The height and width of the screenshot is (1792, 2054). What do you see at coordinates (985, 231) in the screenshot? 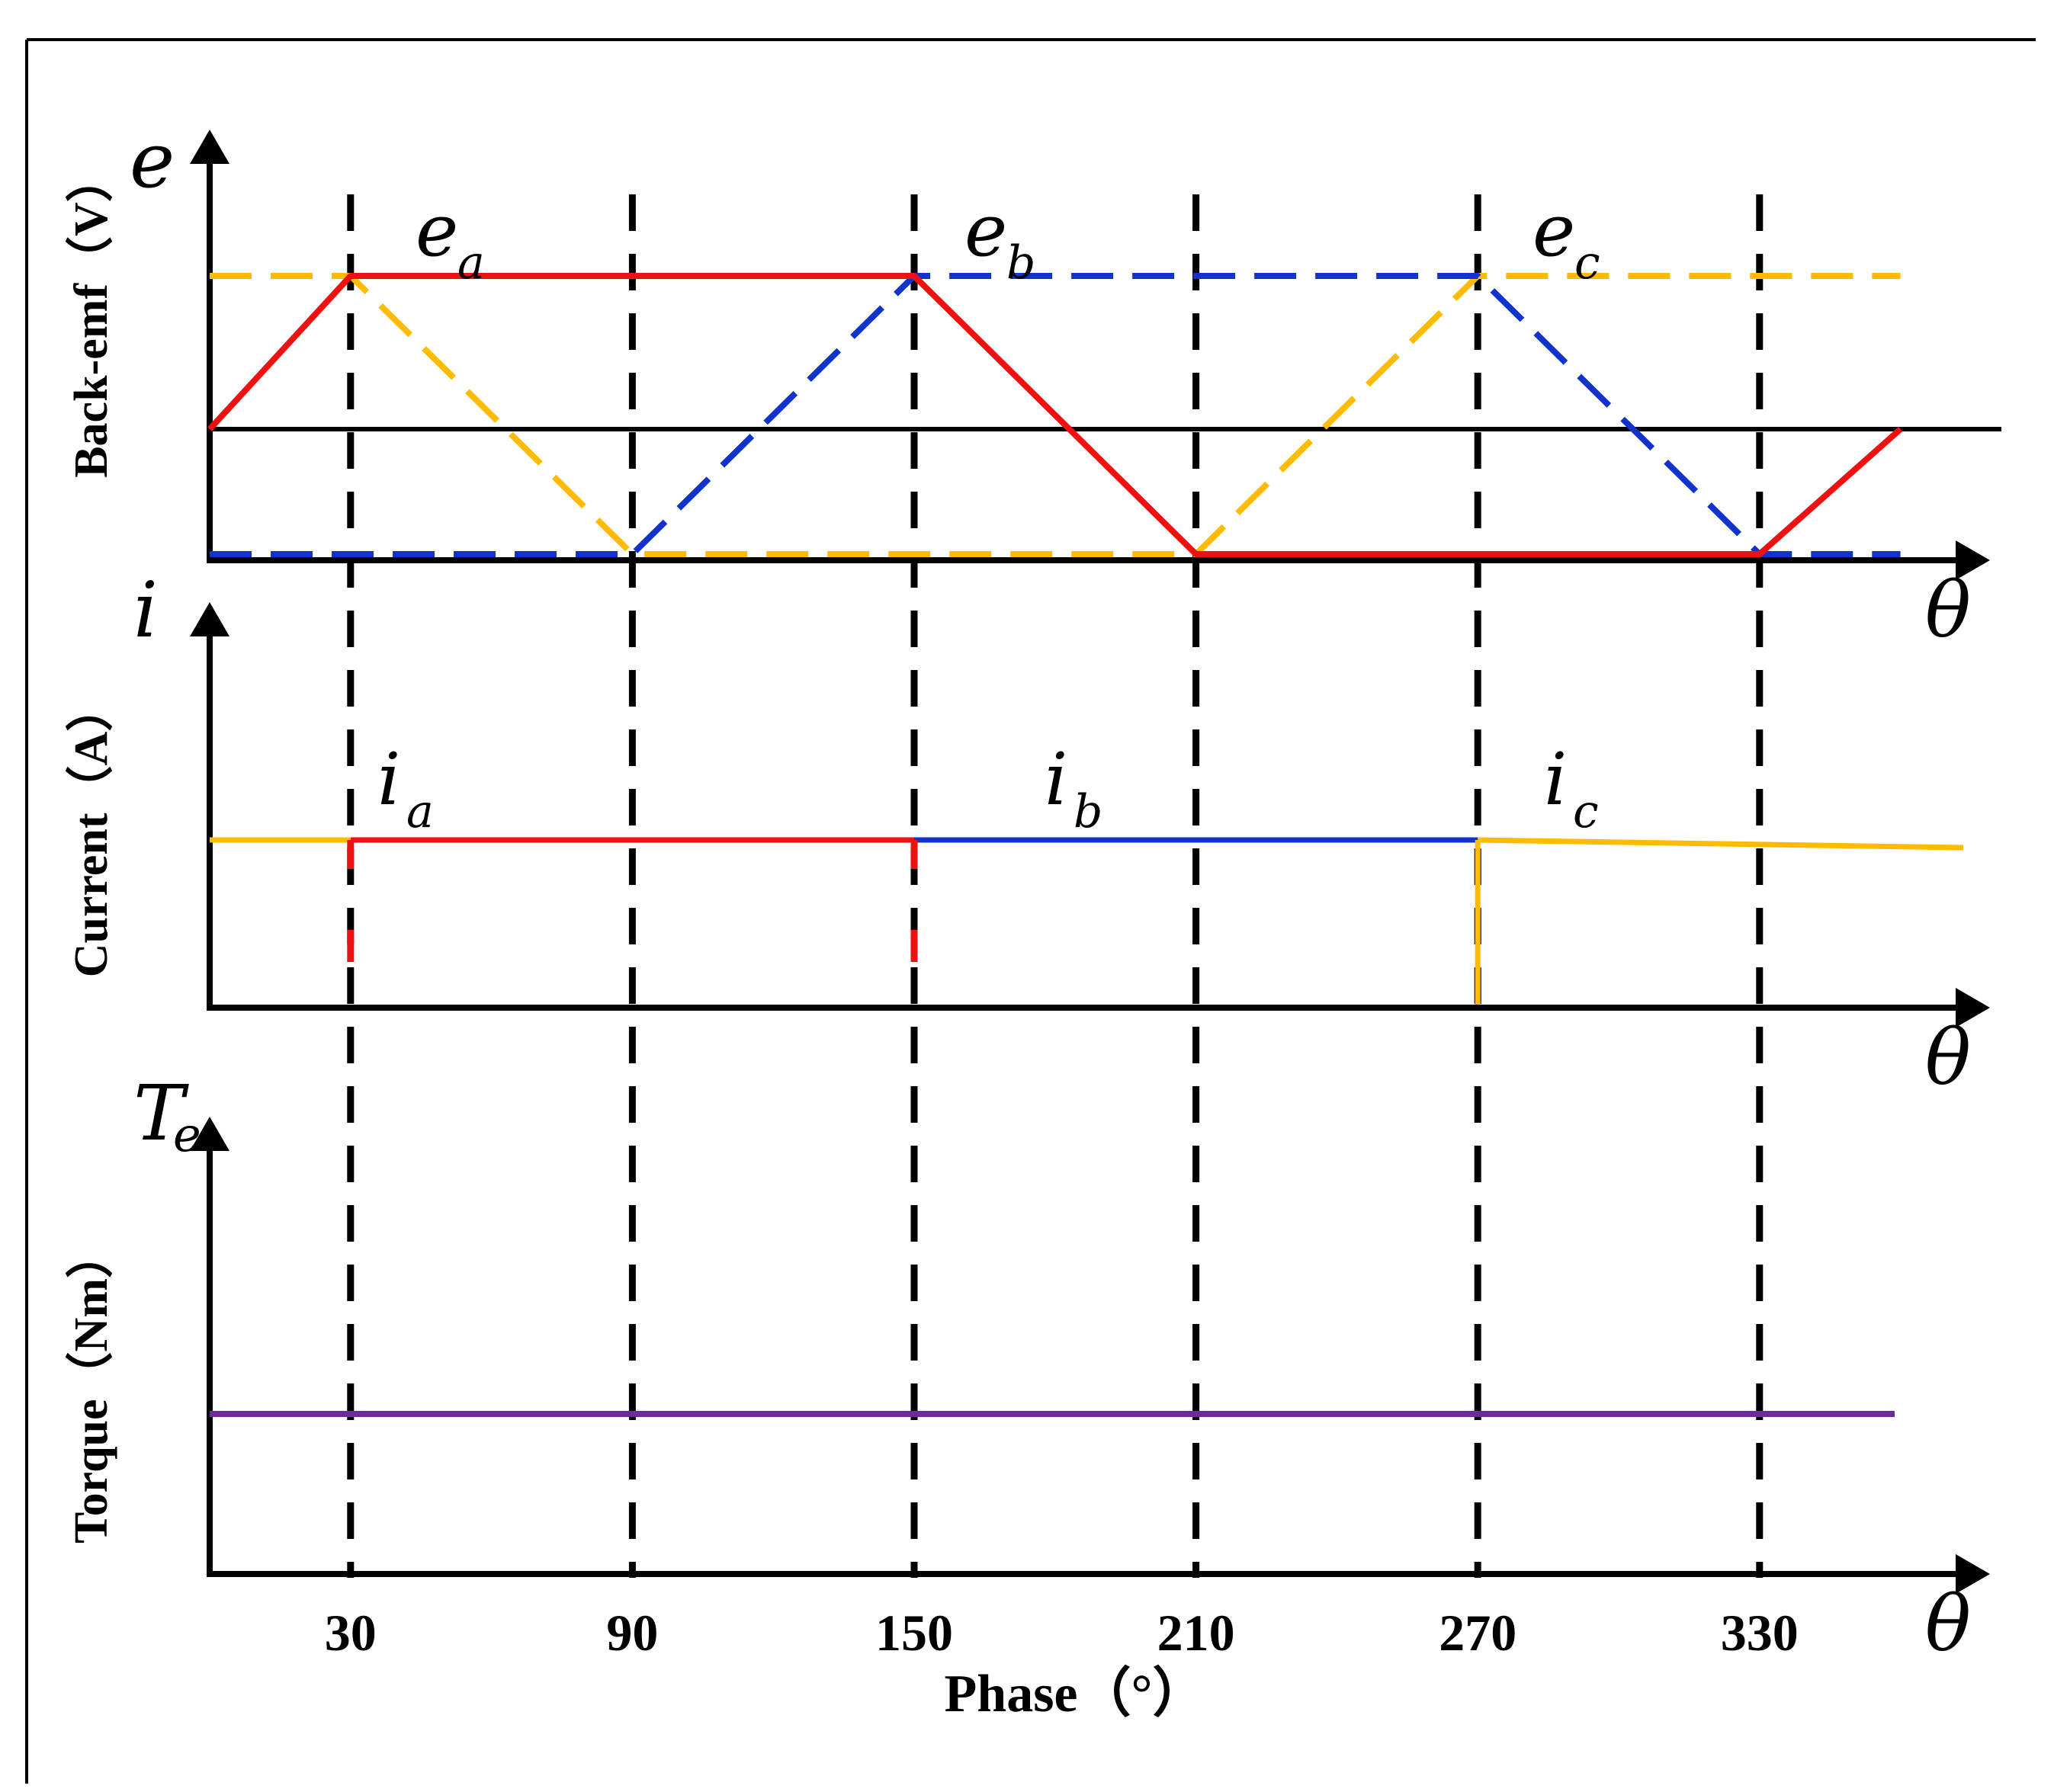
I see `label-eb: e` at bounding box center [985, 231].